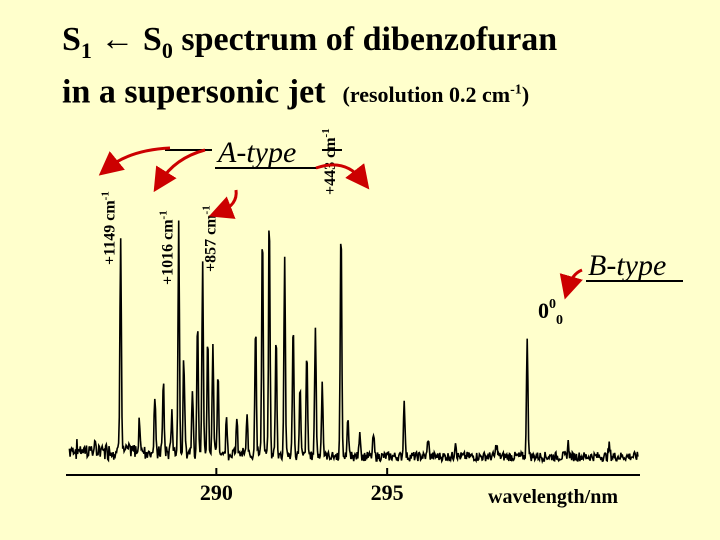 The width and height of the screenshot is (720, 540). What do you see at coordinates (329, 161) in the screenshot?
I see `peak-annotation-4: +443 cm-1` at bounding box center [329, 161].